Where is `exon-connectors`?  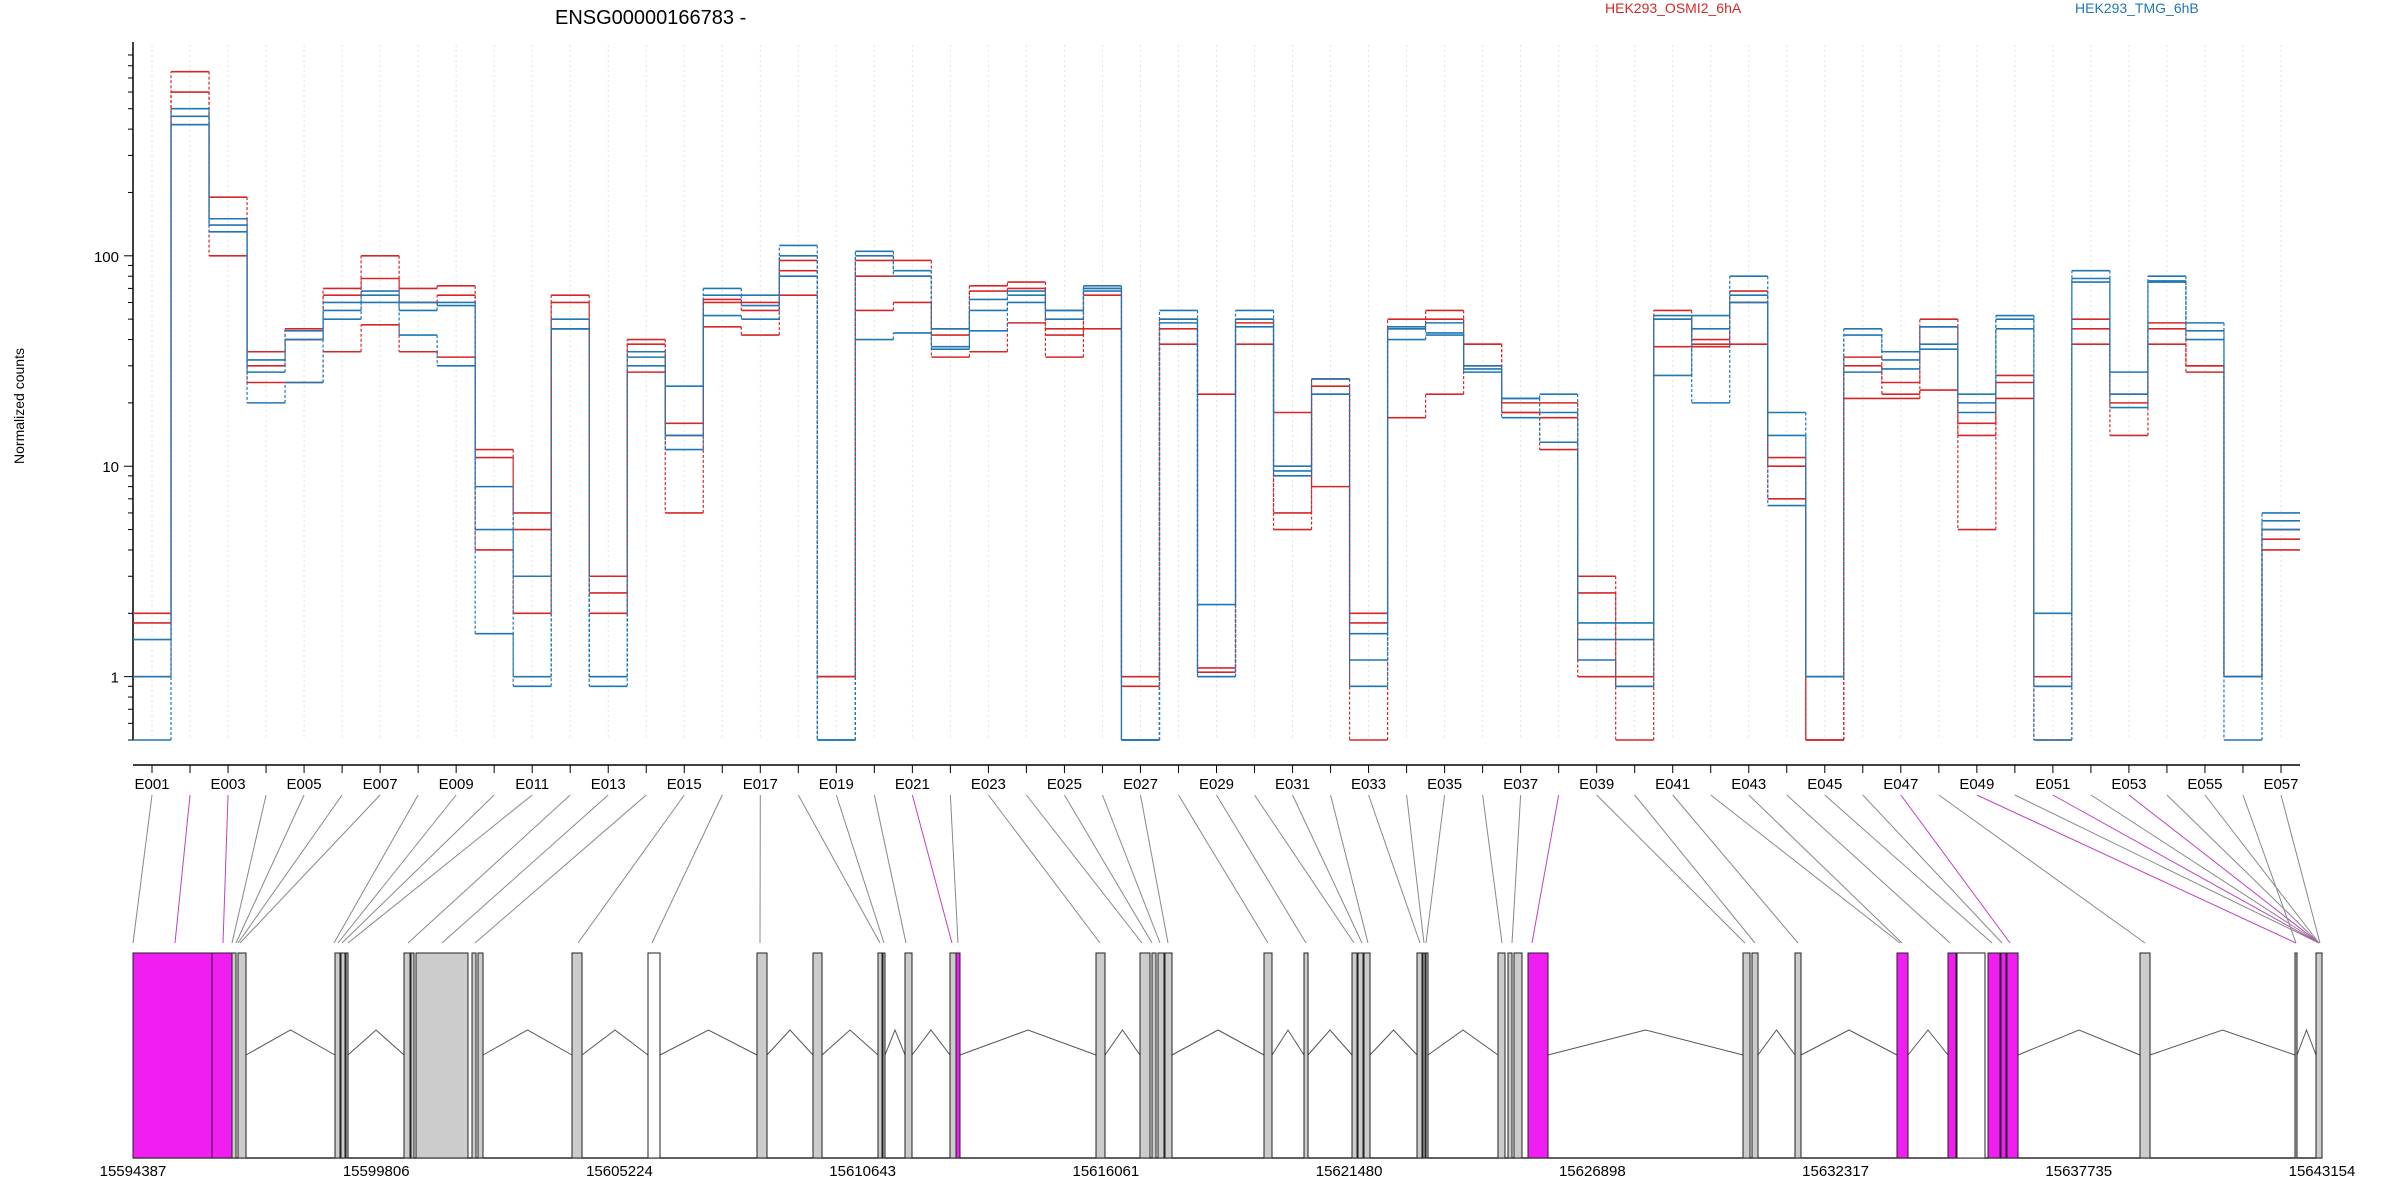 exon-connectors is located at coordinates (1226, 869).